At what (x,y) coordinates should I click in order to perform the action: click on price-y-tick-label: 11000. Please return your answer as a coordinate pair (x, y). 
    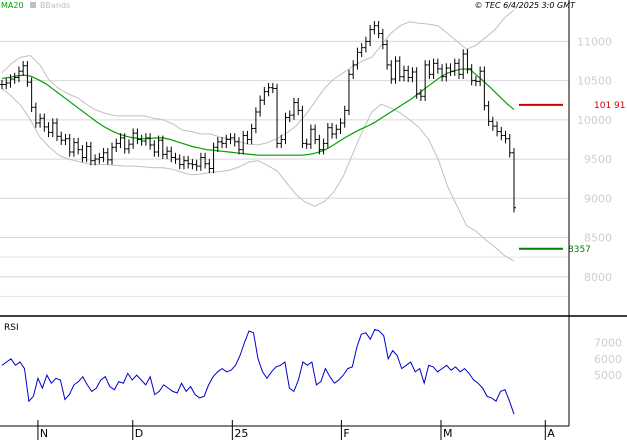
    Looking at the image, I should click on (594, 41).